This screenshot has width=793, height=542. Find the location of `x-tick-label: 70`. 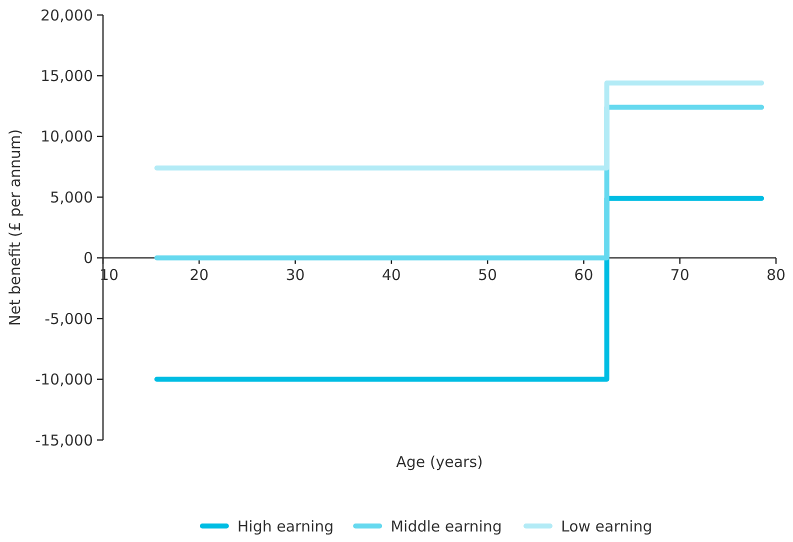

x-tick-label: 70 is located at coordinates (680, 275).